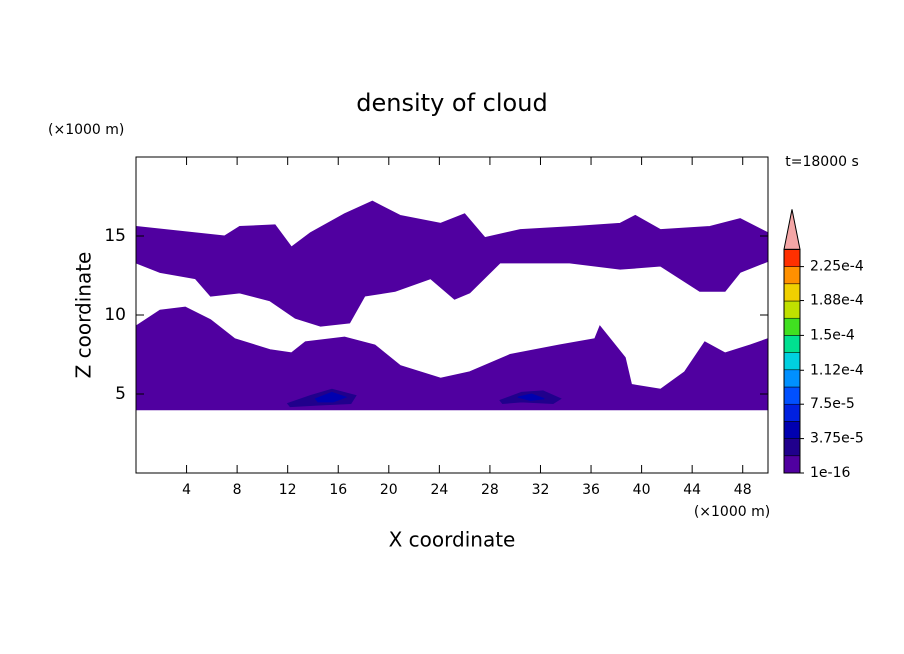 The height and width of the screenshot is (654, 904). Describe the element at coordinates (837, 439) in the screenshot. I see `colorbar-tick-label: 3.75e-5` at that location.